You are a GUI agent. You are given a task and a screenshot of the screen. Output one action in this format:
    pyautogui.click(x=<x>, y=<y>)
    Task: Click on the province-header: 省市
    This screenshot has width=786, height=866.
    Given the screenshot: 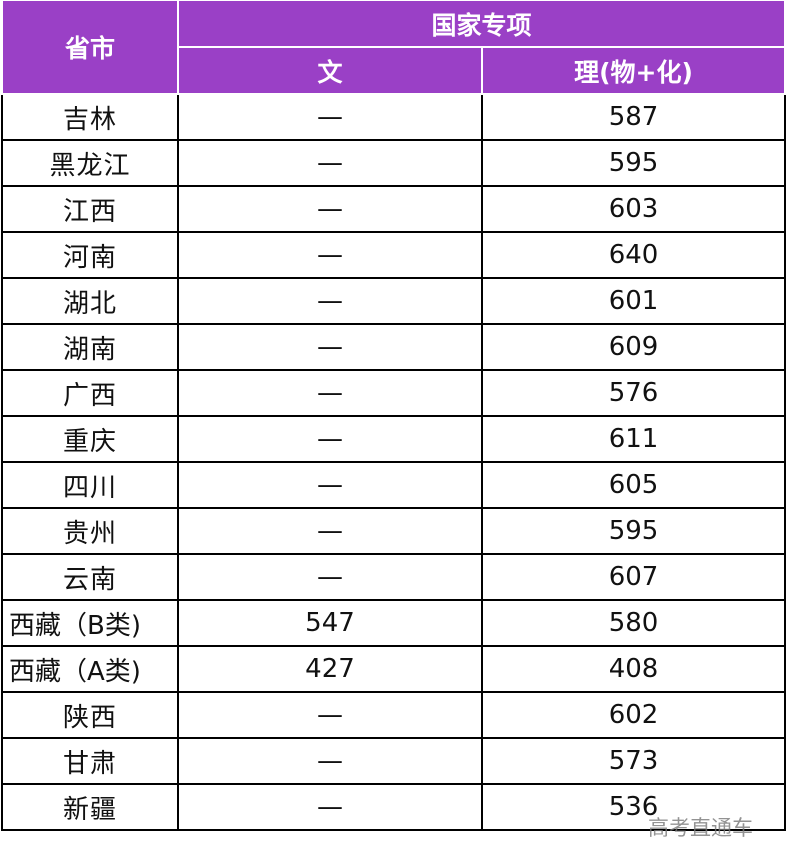 What is the action you would take?
    pyautogui.click(x=90, y=48)
    